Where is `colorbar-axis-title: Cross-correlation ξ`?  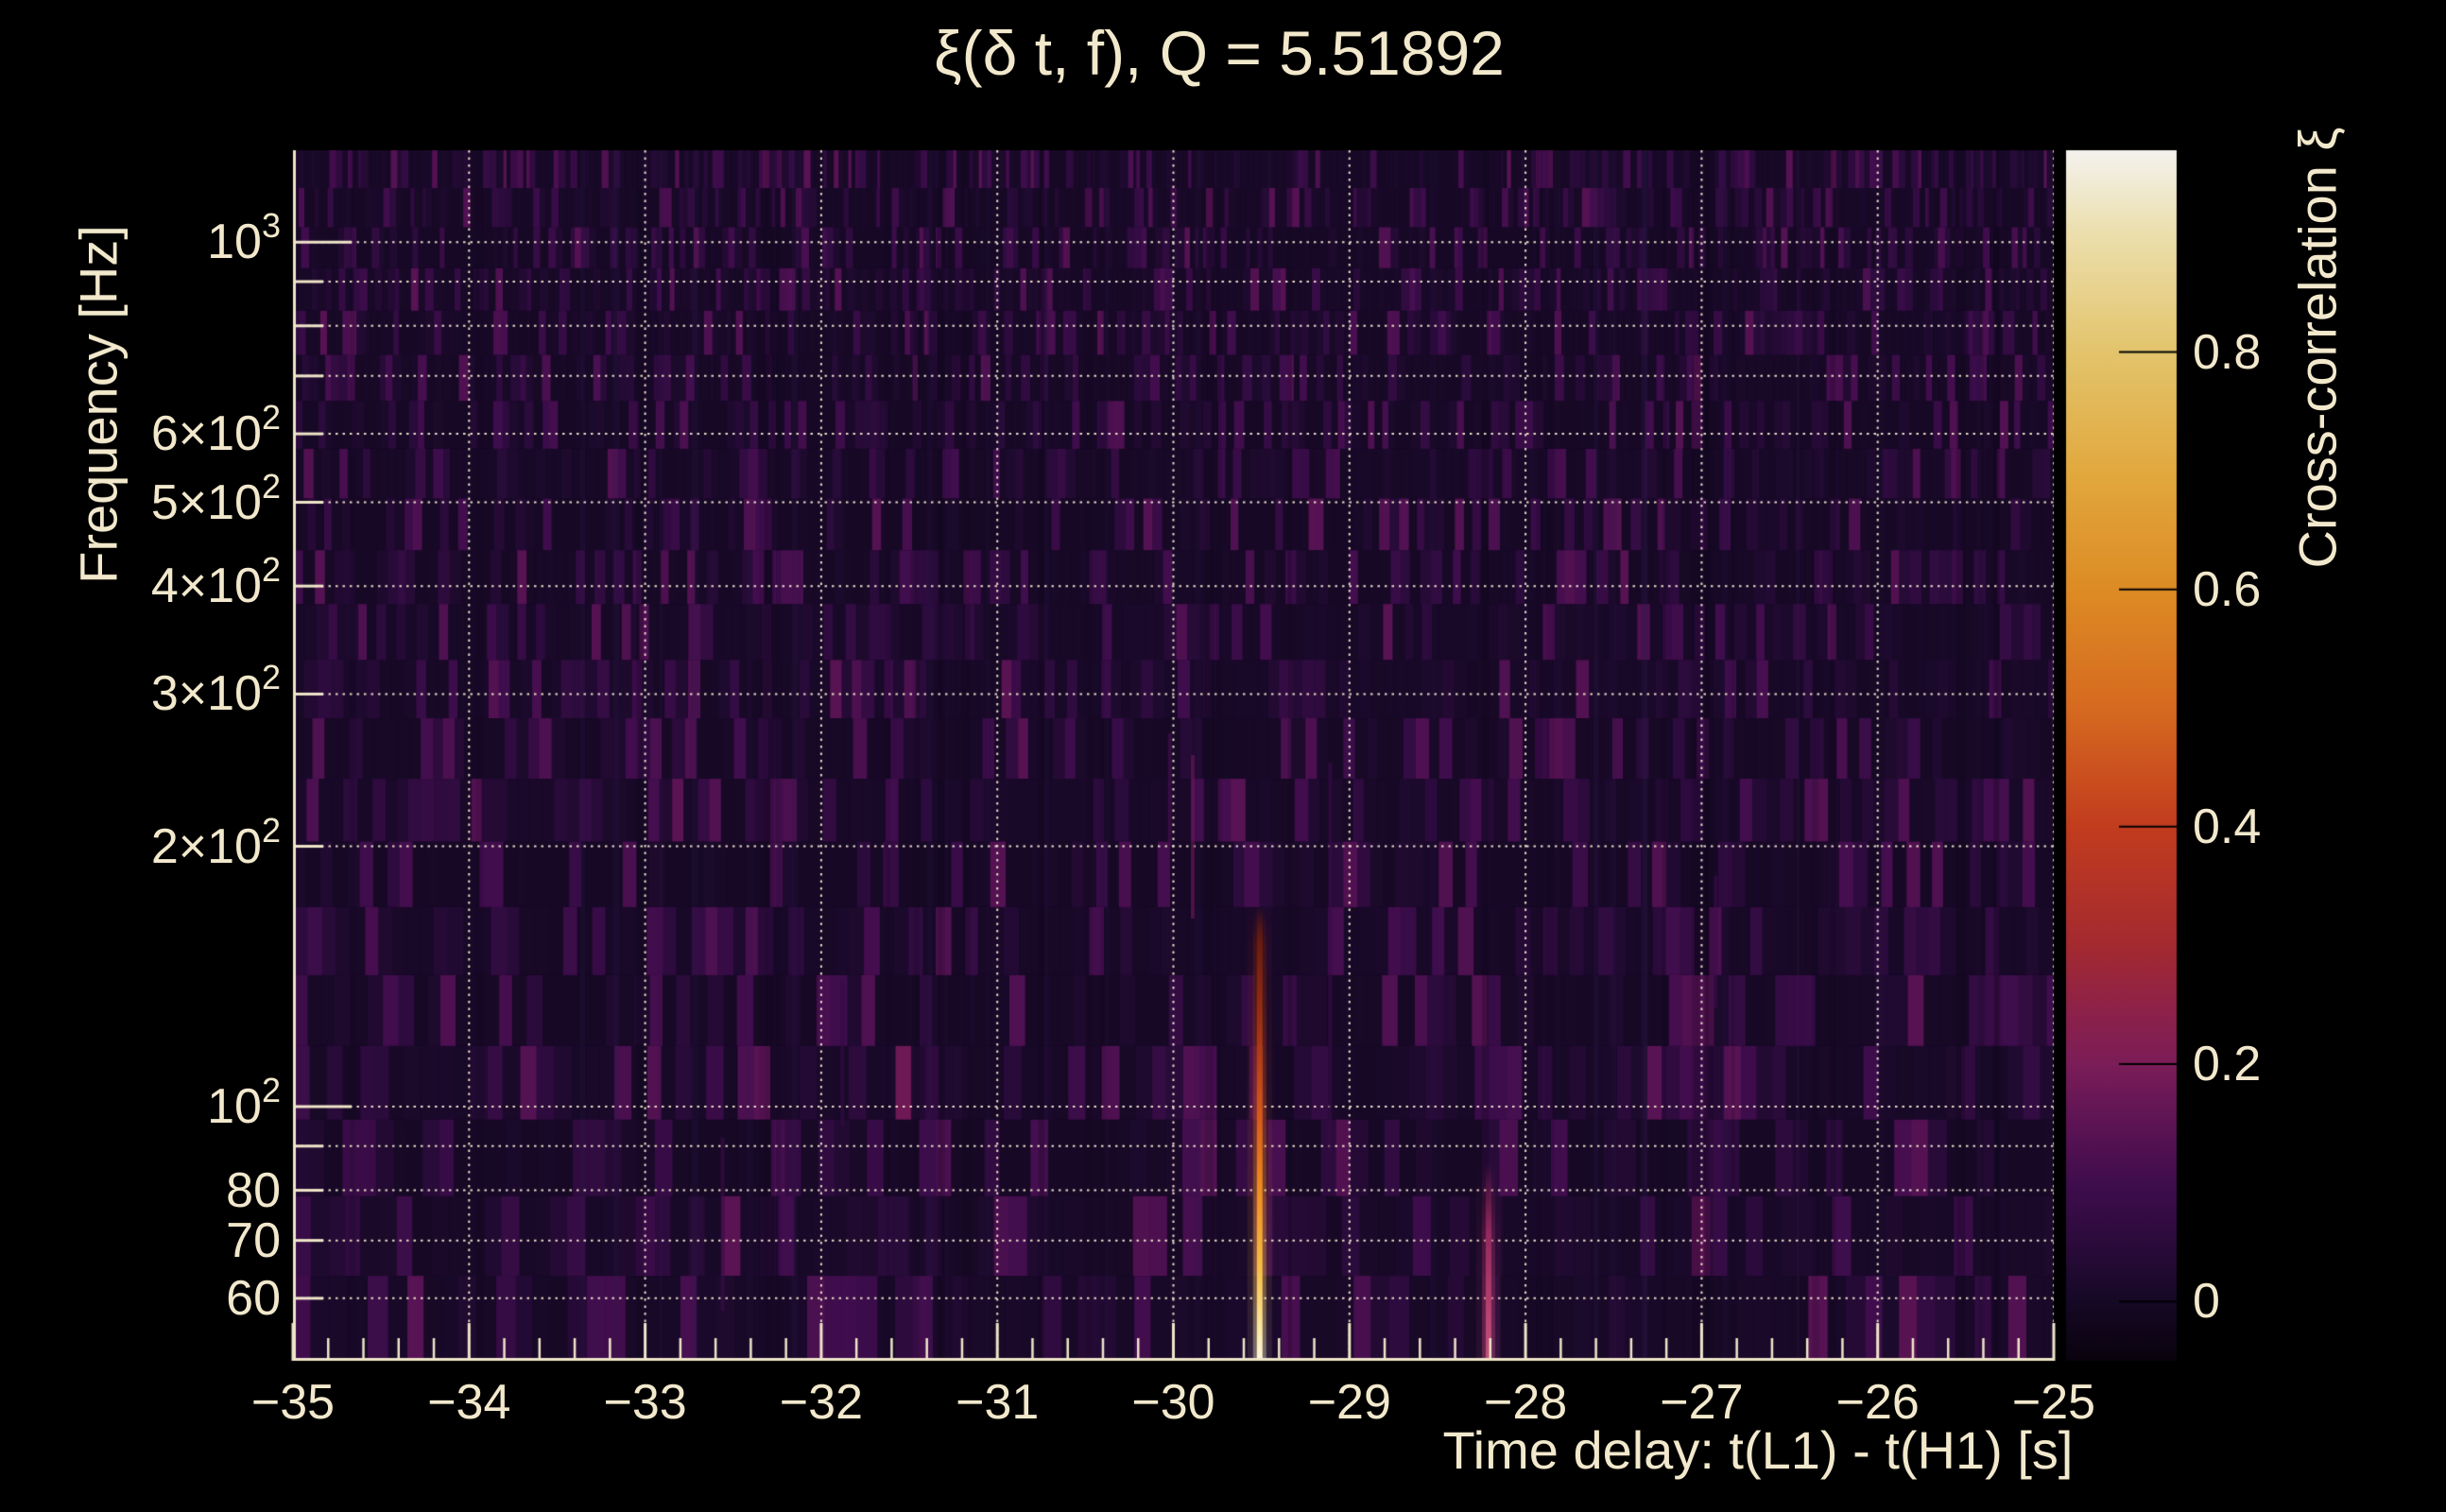
colorbar-axis-title: Cross-correlation ξ is located at coordinates (2317, 348).